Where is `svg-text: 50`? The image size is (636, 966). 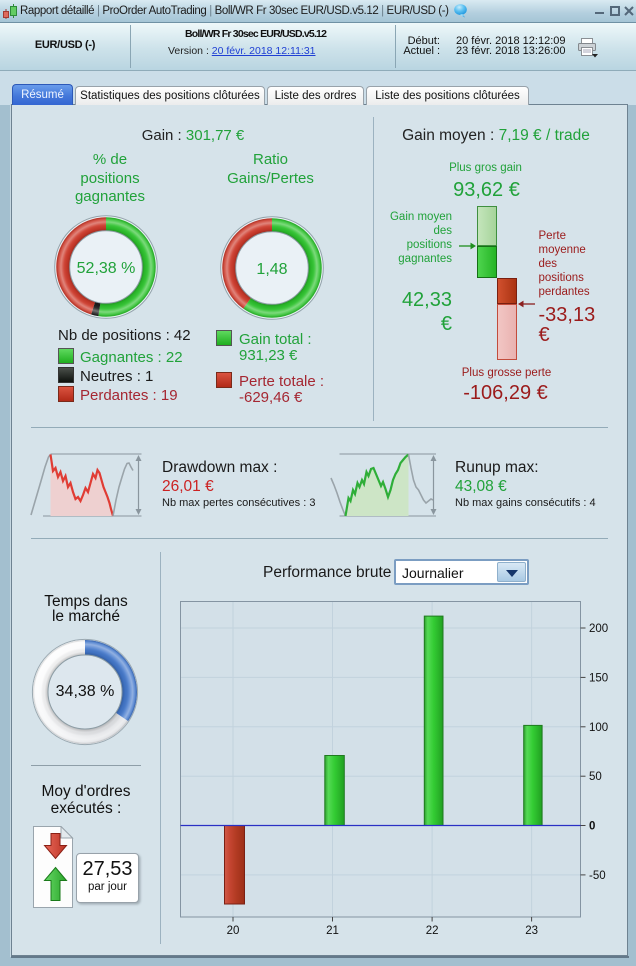 svg-text: 50 is located at coordinates (595, 777).